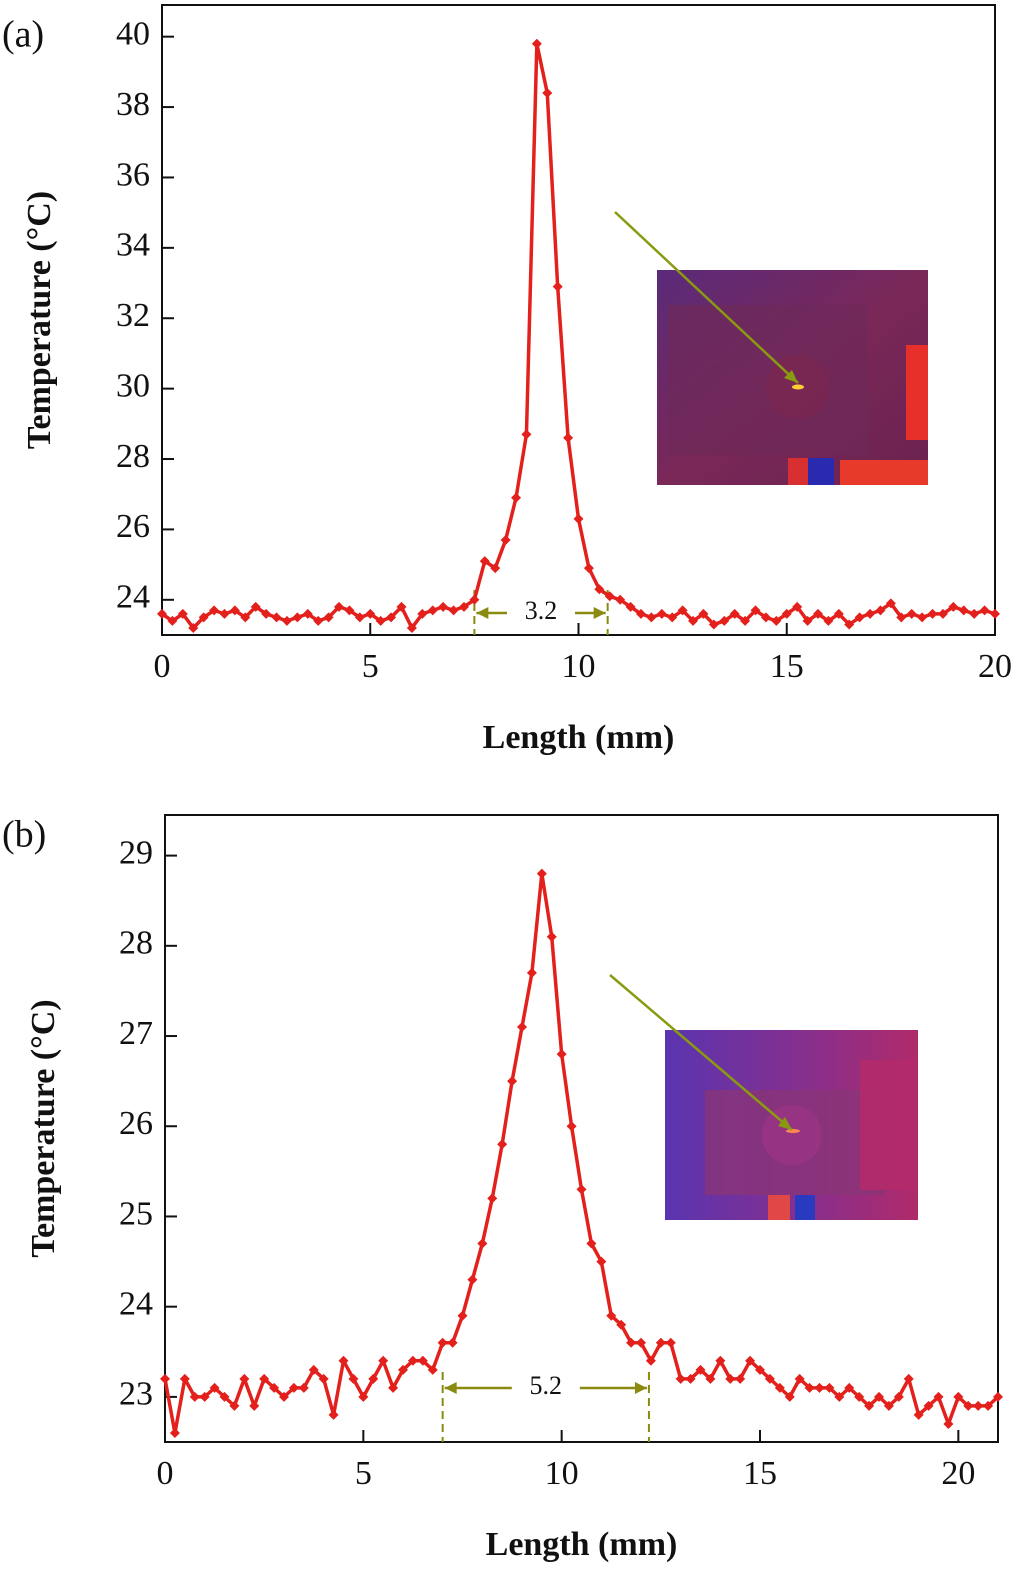  I want to click on y-tick-label: 29, so click(136, 852).